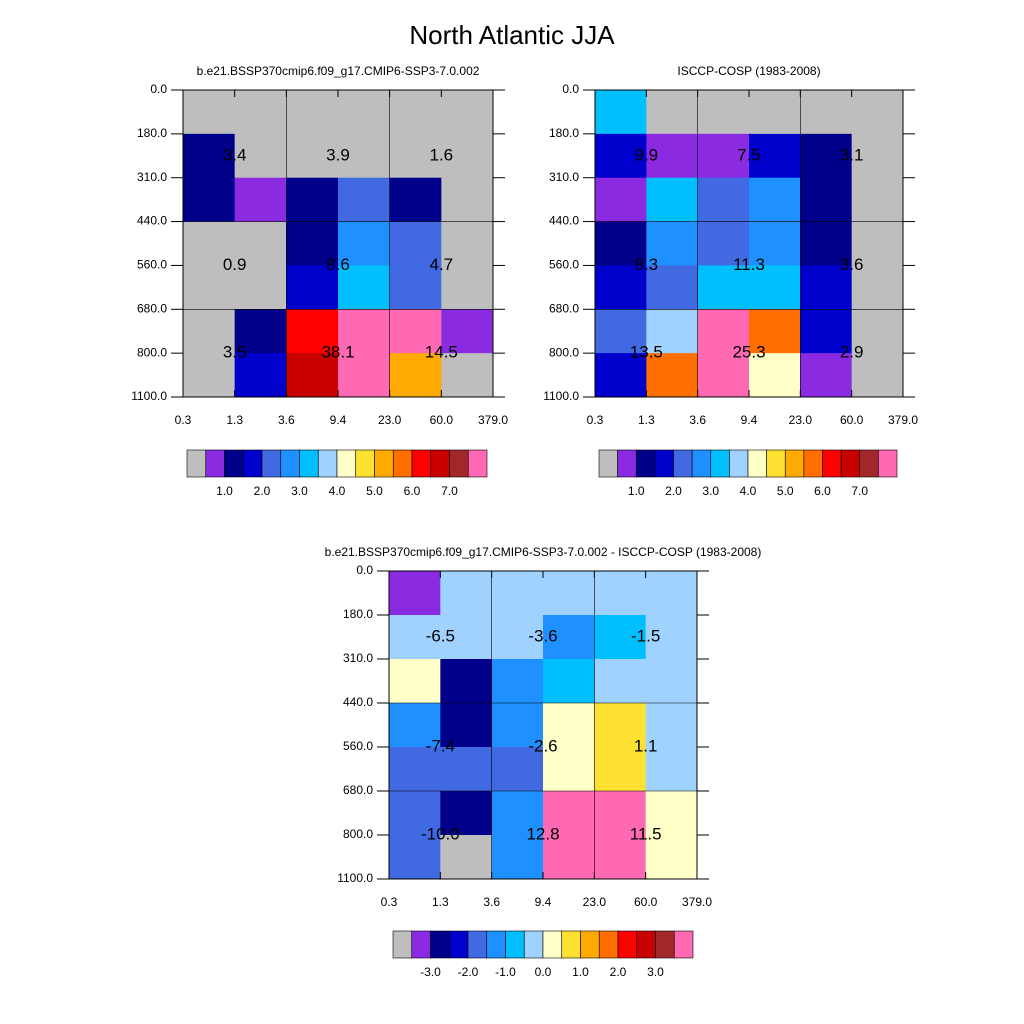  I want to click on block-value-label: 8.3, so click(647, 264).